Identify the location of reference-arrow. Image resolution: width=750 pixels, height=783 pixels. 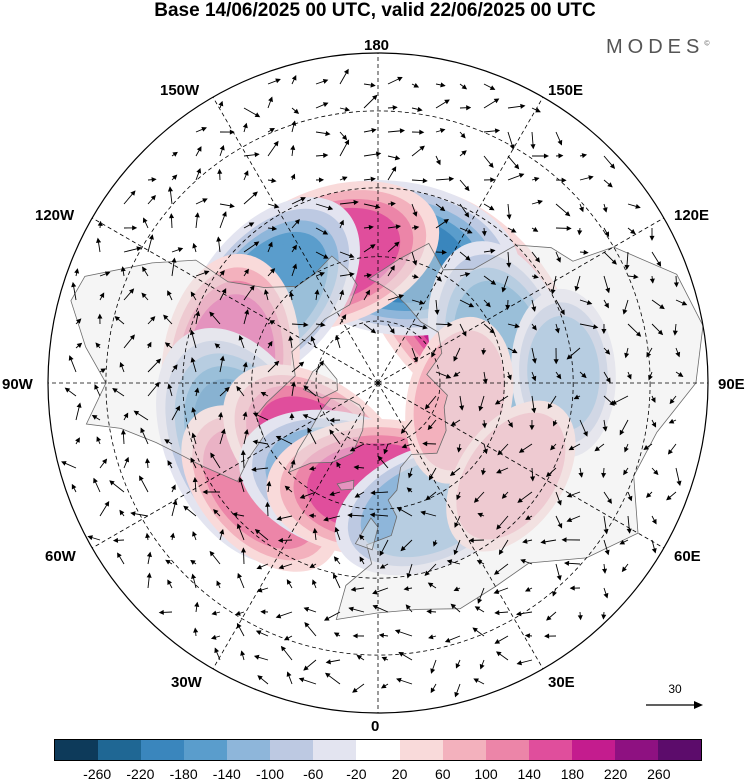
(674, 705).